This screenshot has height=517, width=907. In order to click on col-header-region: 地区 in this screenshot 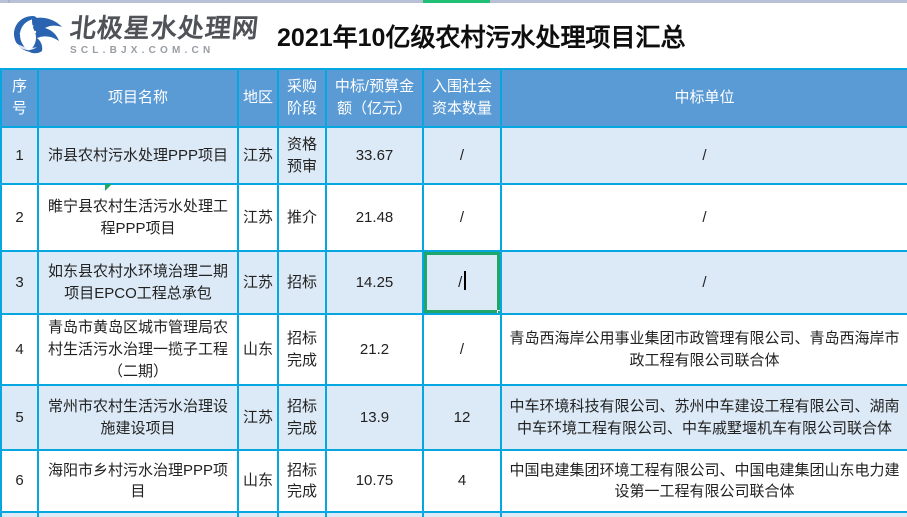, I will do `click(258, 98)`.